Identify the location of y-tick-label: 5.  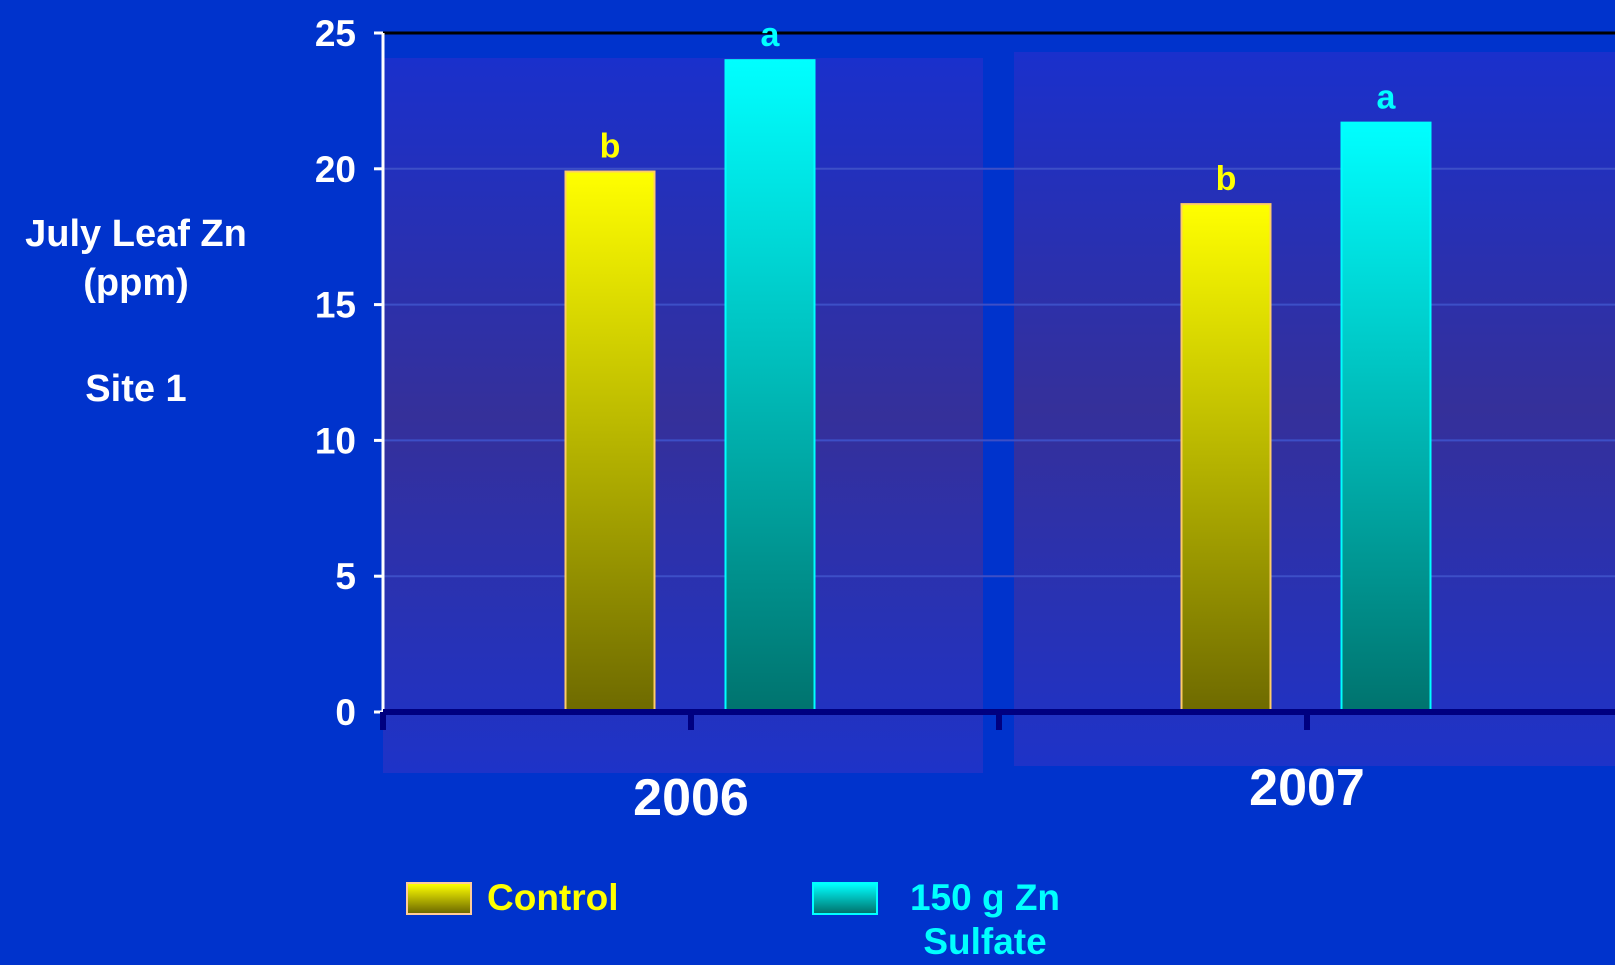
(345, 576).